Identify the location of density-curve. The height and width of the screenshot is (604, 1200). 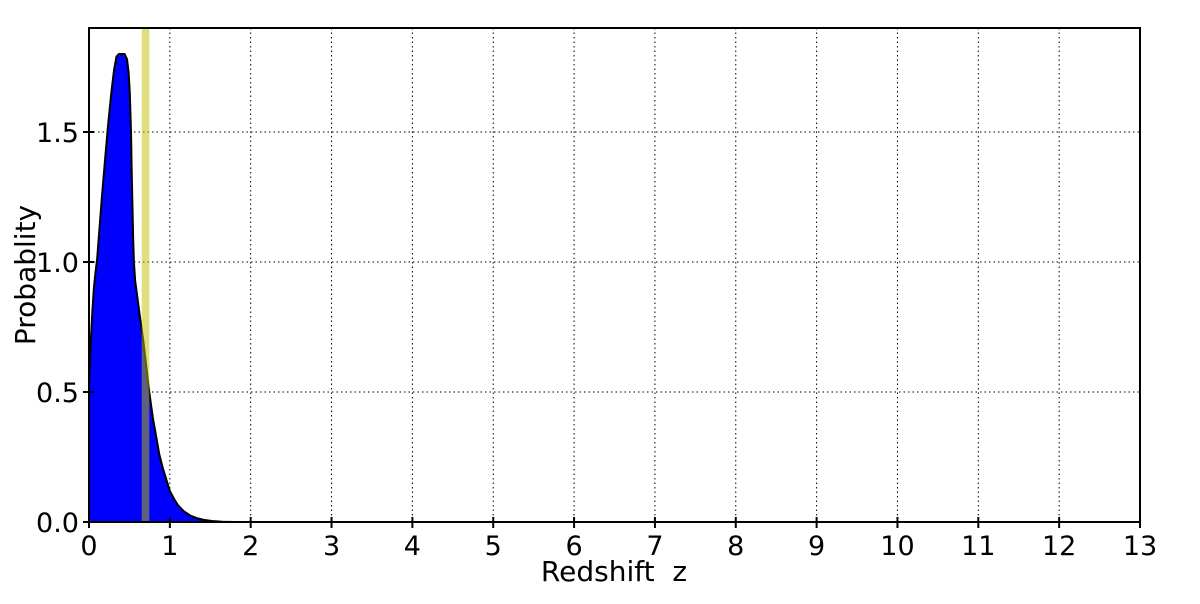
(162, 288).